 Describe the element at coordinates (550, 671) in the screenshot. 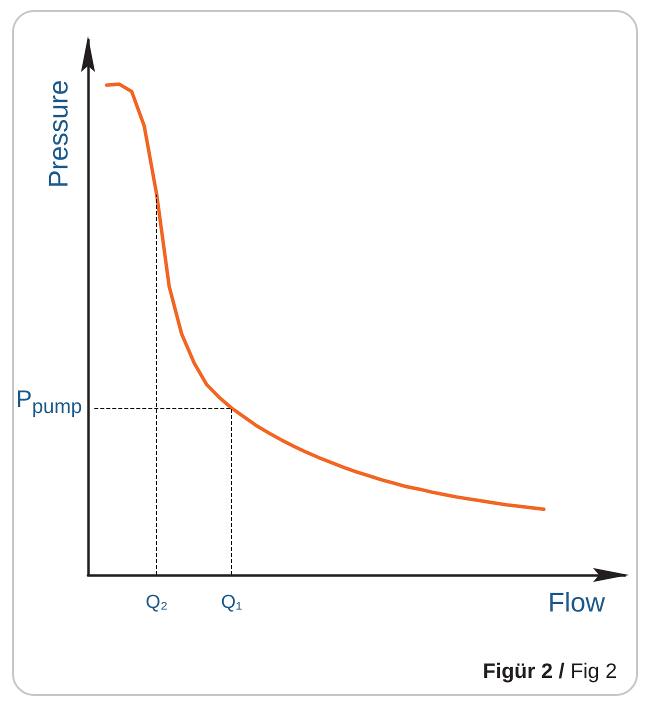

I see `text: Figür 2 / Fig 2` at that location.